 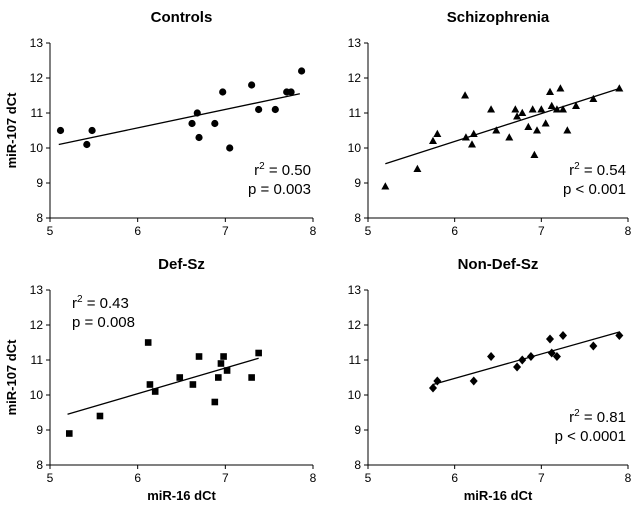 I want to click on r-squared-value: = 0.43, so click(x=106, y=303).